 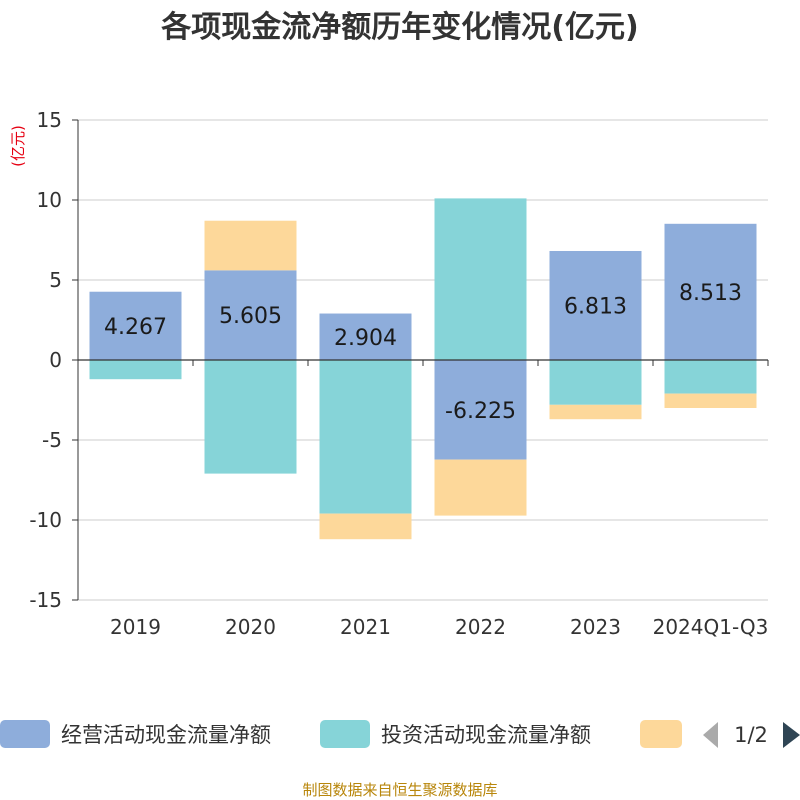 I want to click on y-tick-label: 5, so click(x=55, y=280).